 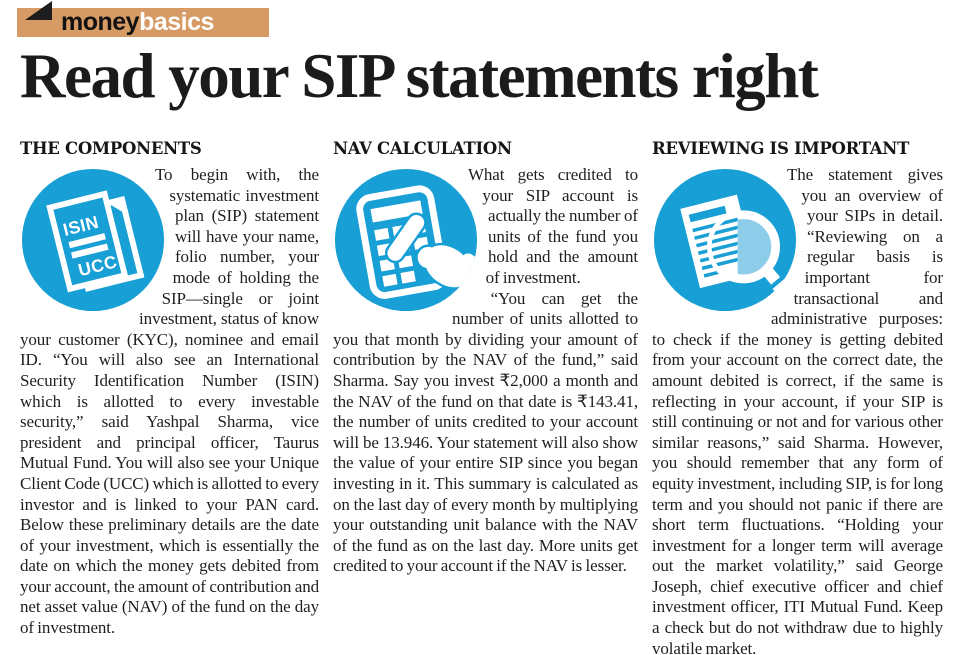 What do you see at coordinates (111, 148) in the screenshot?
I see `section-heading: THE COMPONENTS` at bounding box center [111, 148].